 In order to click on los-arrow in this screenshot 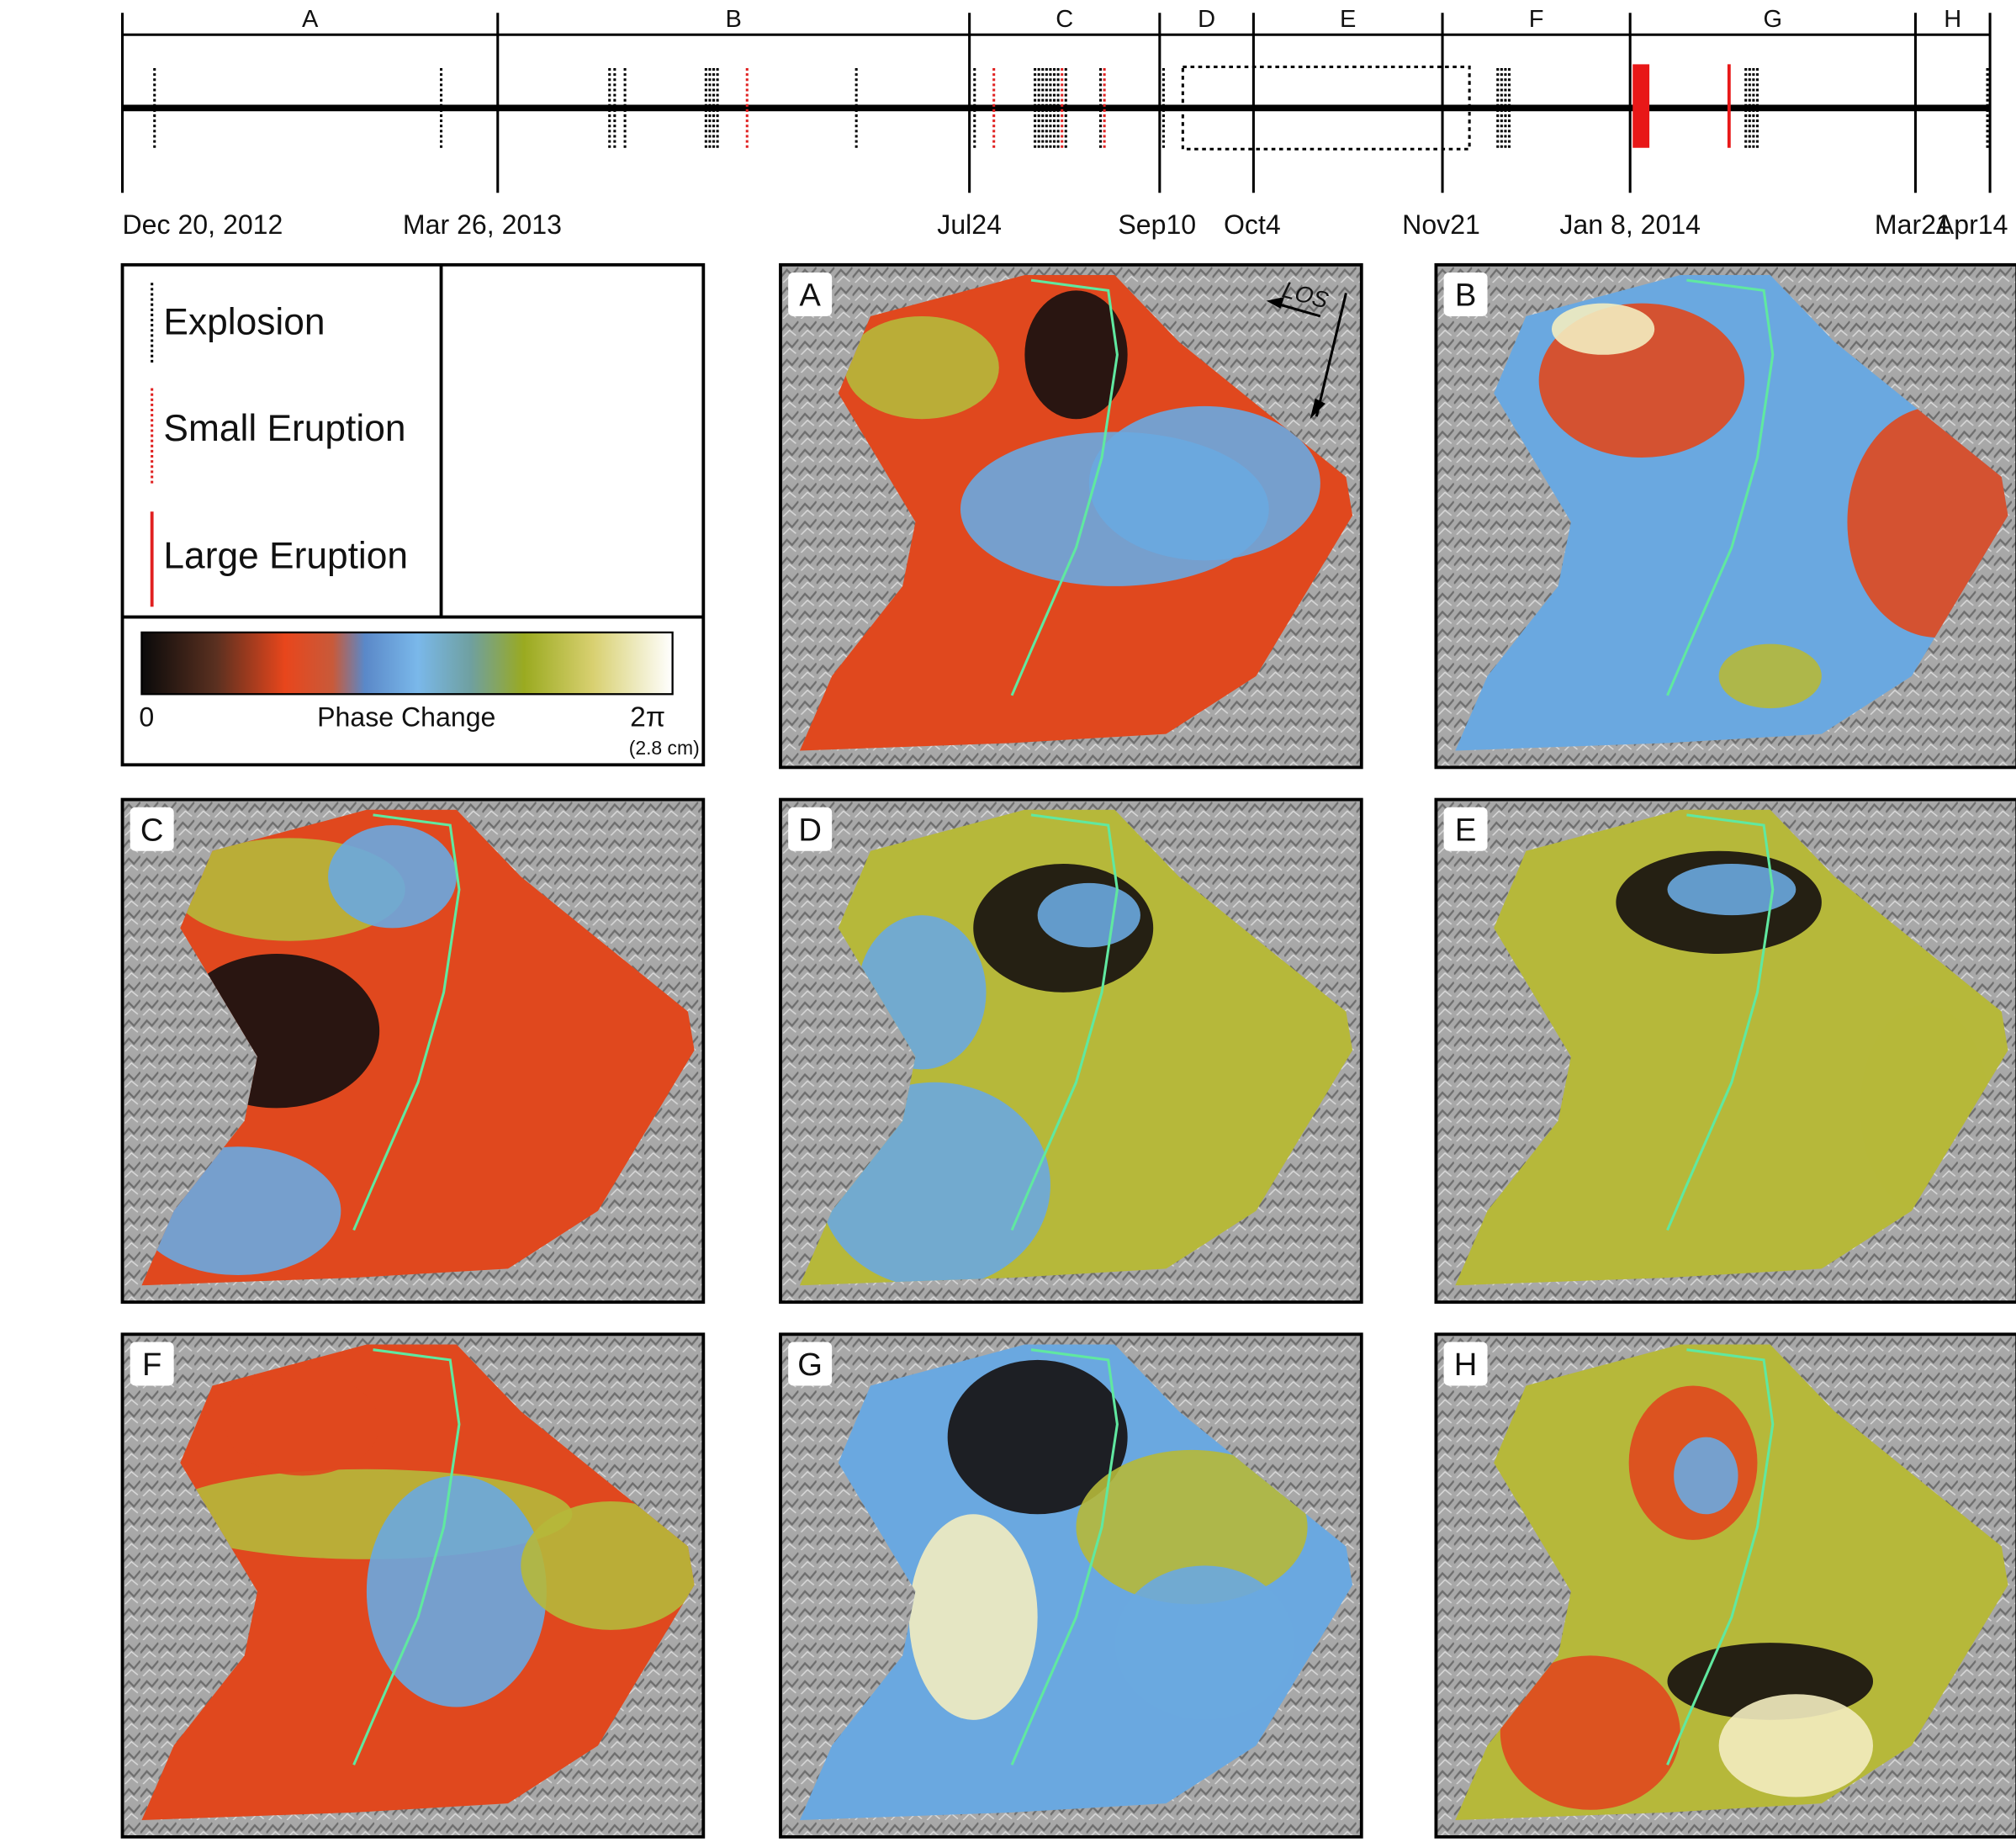, I will do `click(1331, 355)`.